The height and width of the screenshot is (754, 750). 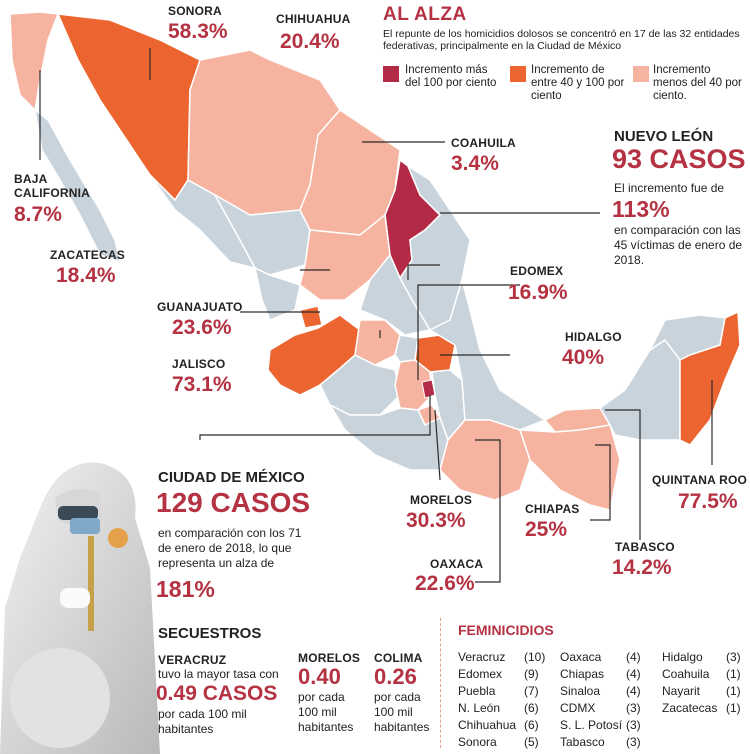 What do you see at coordinates (200, 307) in the screenshot?
I see `label-guanajuato: GUANAJUATO` at bounding box center [200, 307].